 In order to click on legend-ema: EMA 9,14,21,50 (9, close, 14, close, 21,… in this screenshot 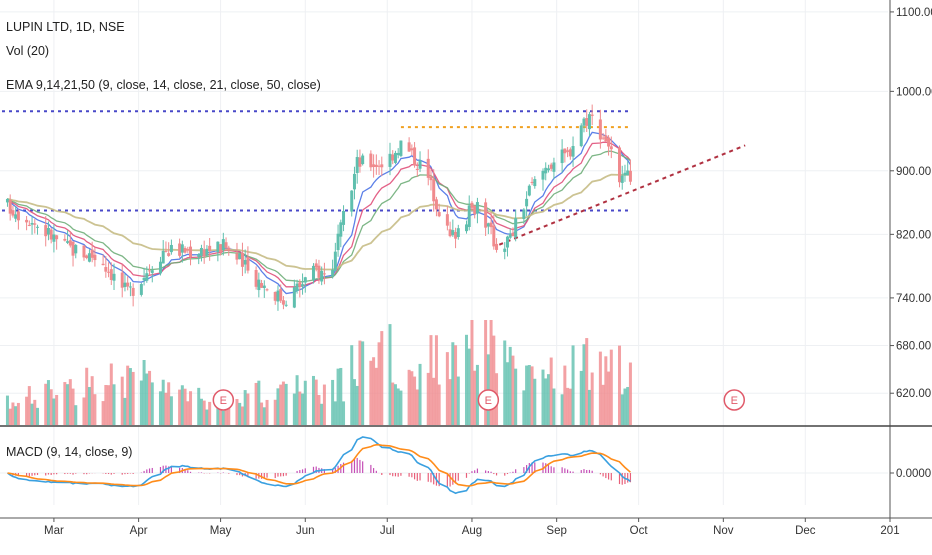, I will do `click(163, 85)`.